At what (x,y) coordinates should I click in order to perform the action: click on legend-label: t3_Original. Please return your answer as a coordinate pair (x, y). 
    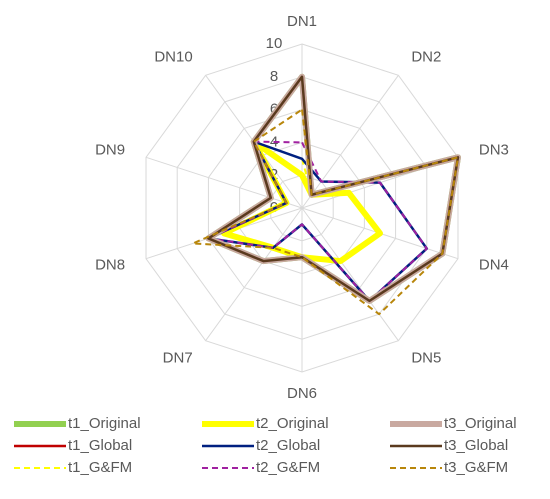
    Looking at the image, I should click on (480, 423).